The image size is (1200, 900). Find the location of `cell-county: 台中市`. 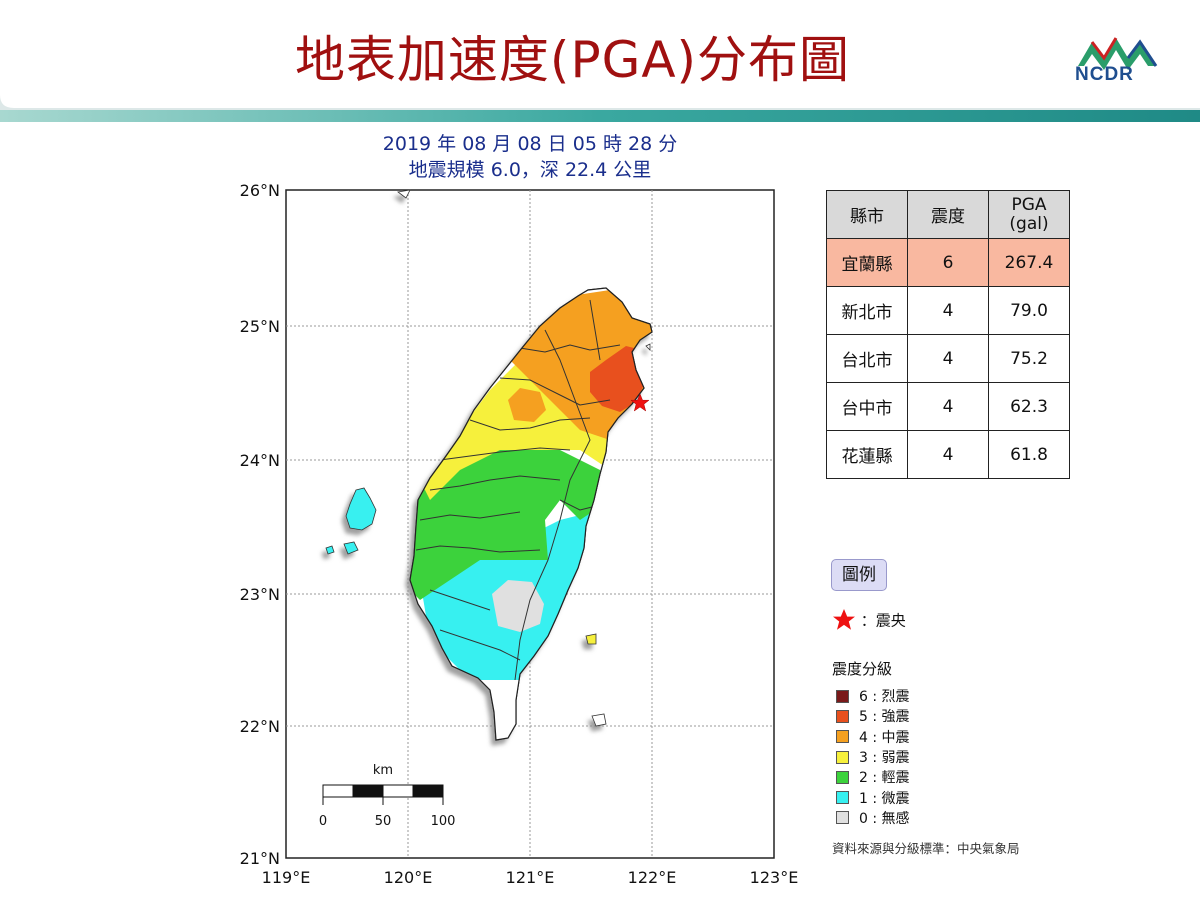

cell-county: 台中市 is located at coordinates (867, 406).